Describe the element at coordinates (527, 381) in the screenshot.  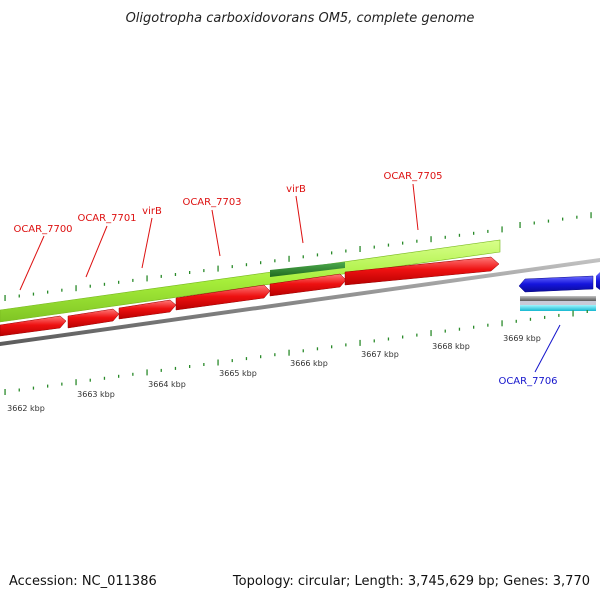
I see `label-ocar-7706: OCAR_7706` at that location.